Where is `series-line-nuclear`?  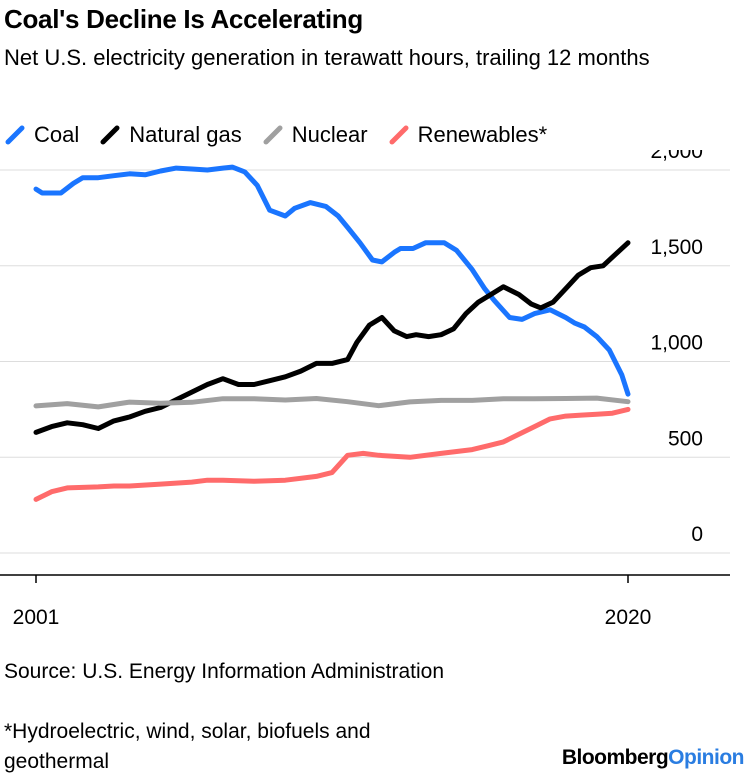 series-line-nuclear is located at coordinates (332, 402).